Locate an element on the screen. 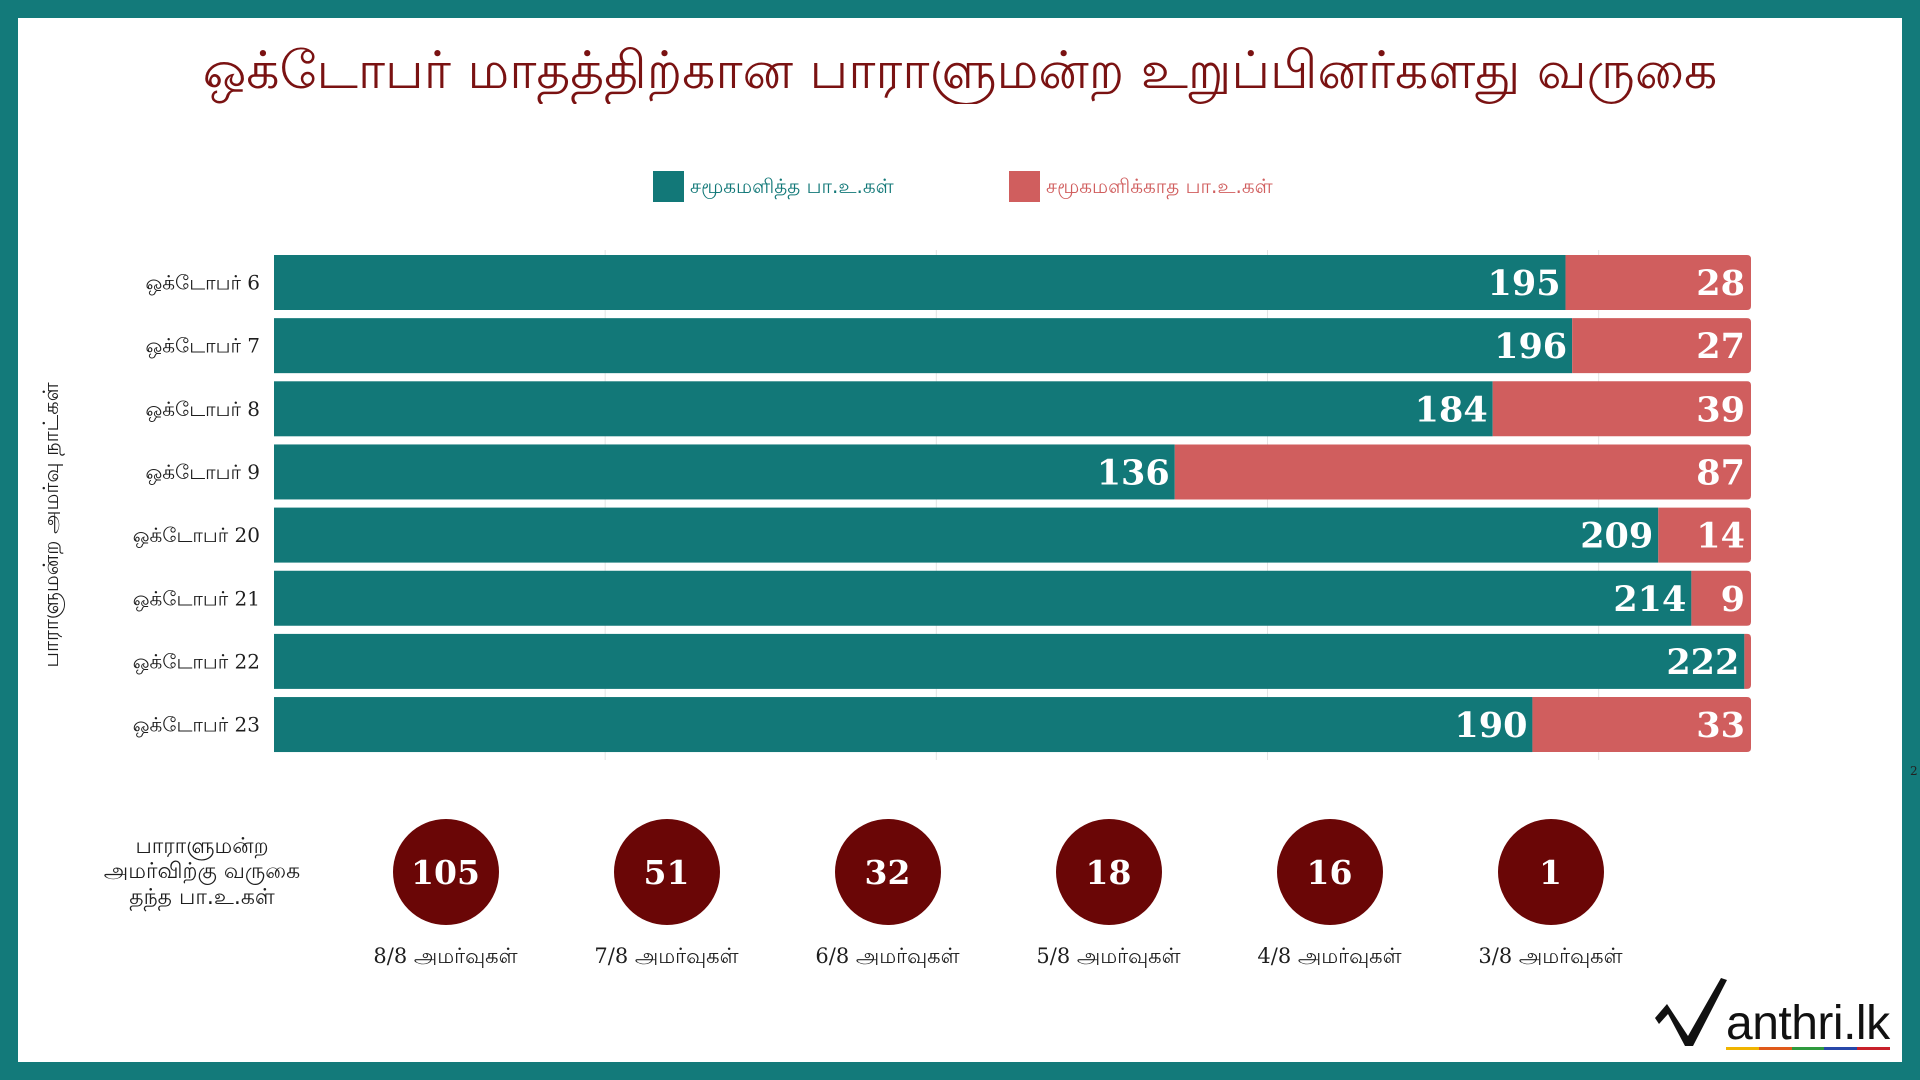 The height and width of the screenshot is (1080, 1920). attendance-count-circle: 18 is located at coordinates (1108, 872).